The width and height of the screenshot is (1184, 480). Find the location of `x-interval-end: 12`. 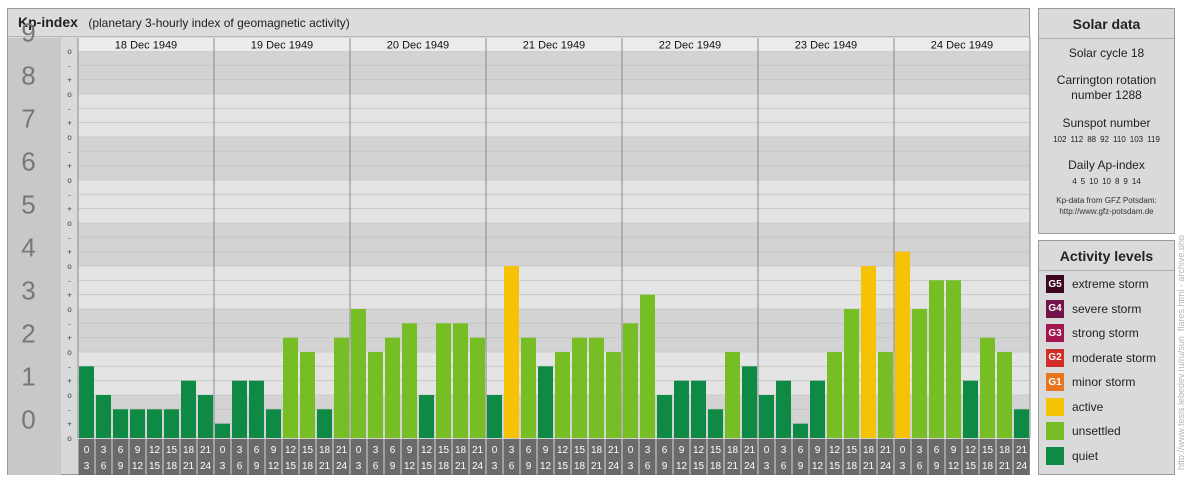

x-interval-end: 12 is located at coordinates (818, 466).